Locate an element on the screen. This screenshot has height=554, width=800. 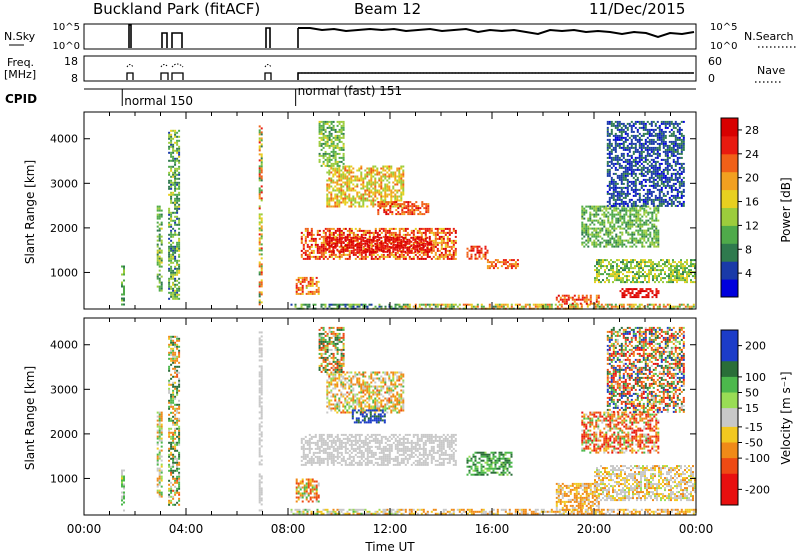
nsearch-tick-low: 10^0 is located at coordinates (723, 46).